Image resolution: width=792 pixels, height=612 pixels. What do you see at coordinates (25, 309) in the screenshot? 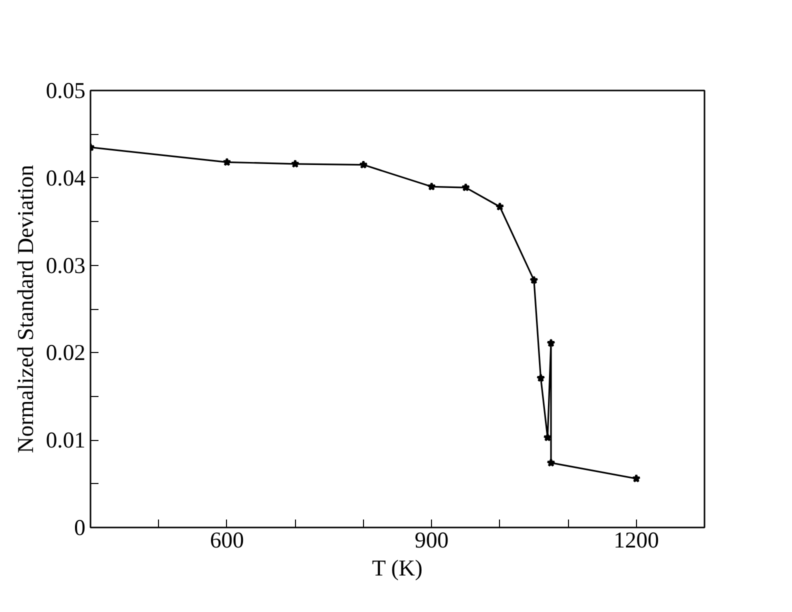
I see `y-axis-title: Normalized Standard Deviation` at bounding box center [25, 309].